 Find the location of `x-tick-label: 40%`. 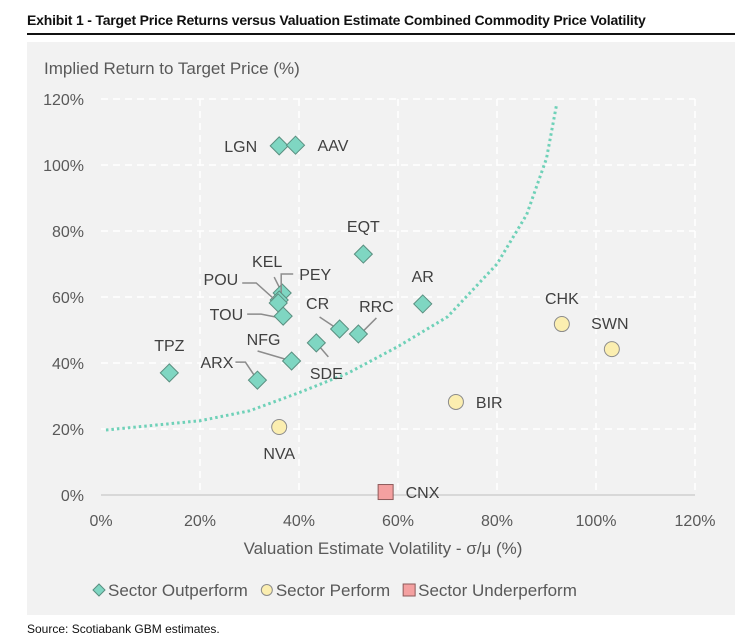

x-tick-label: 40% is located at coordinates (299, 521).